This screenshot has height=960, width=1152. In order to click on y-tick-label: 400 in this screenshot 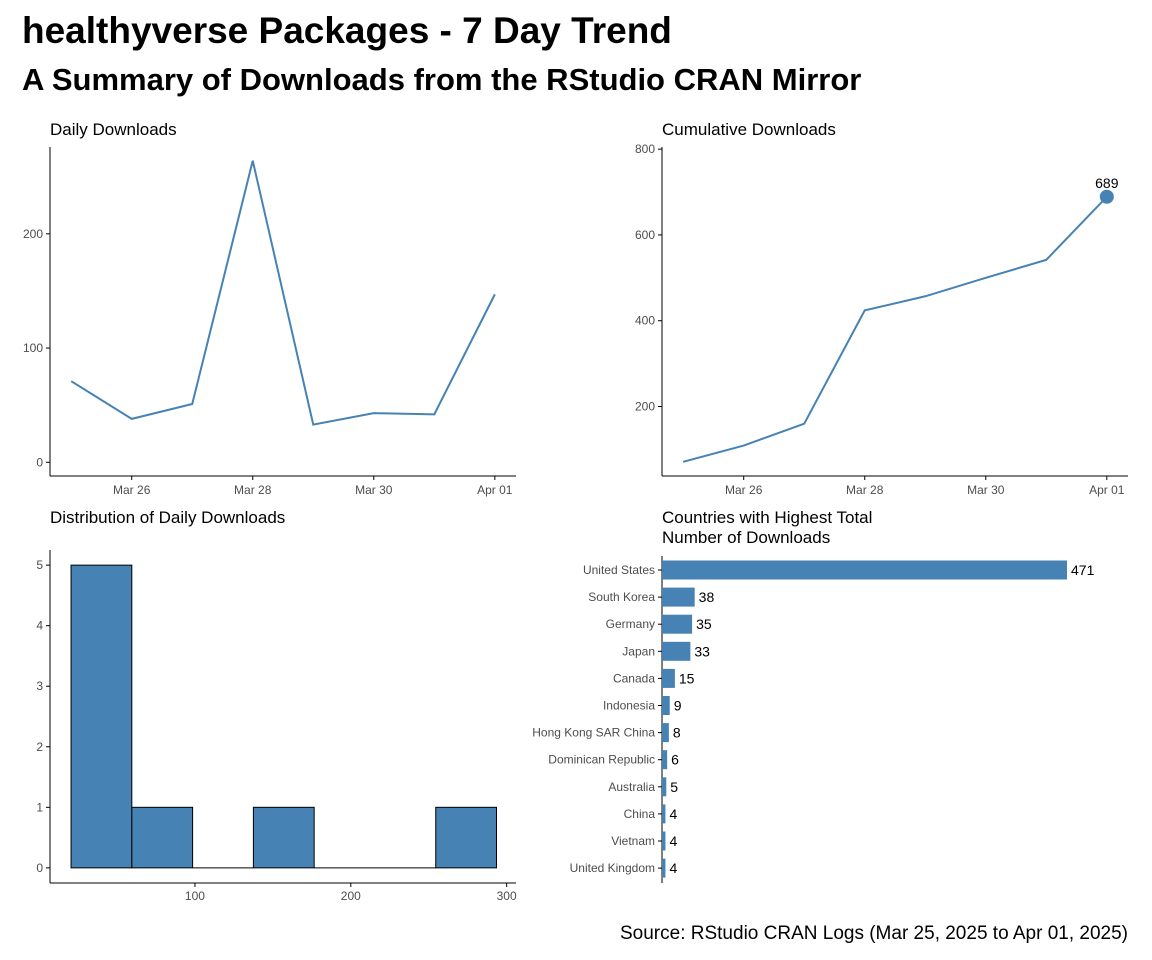, I will do `click(645, 321)`.